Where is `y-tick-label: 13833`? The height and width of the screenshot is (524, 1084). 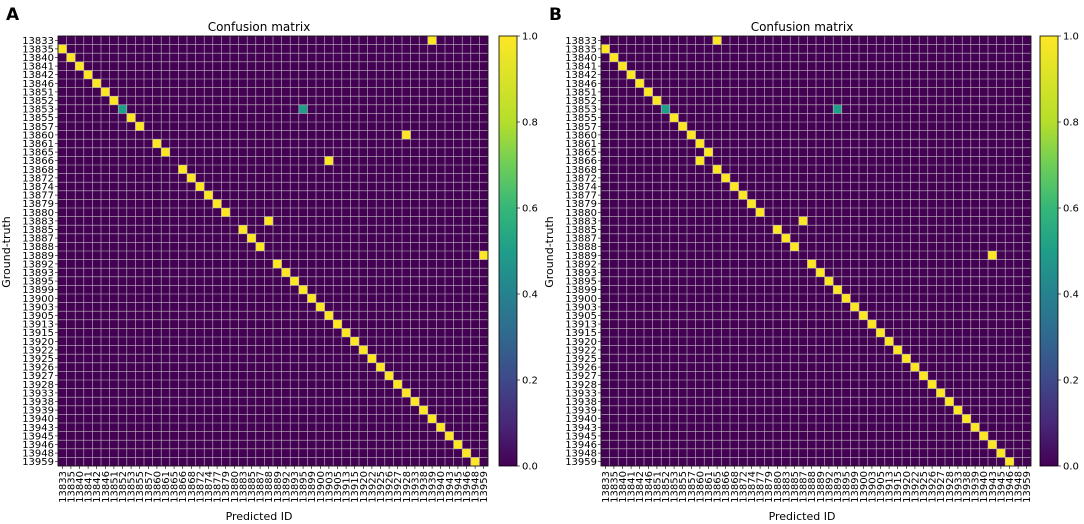
y-tick-label: 13833 is located at coordinates (581, 41).